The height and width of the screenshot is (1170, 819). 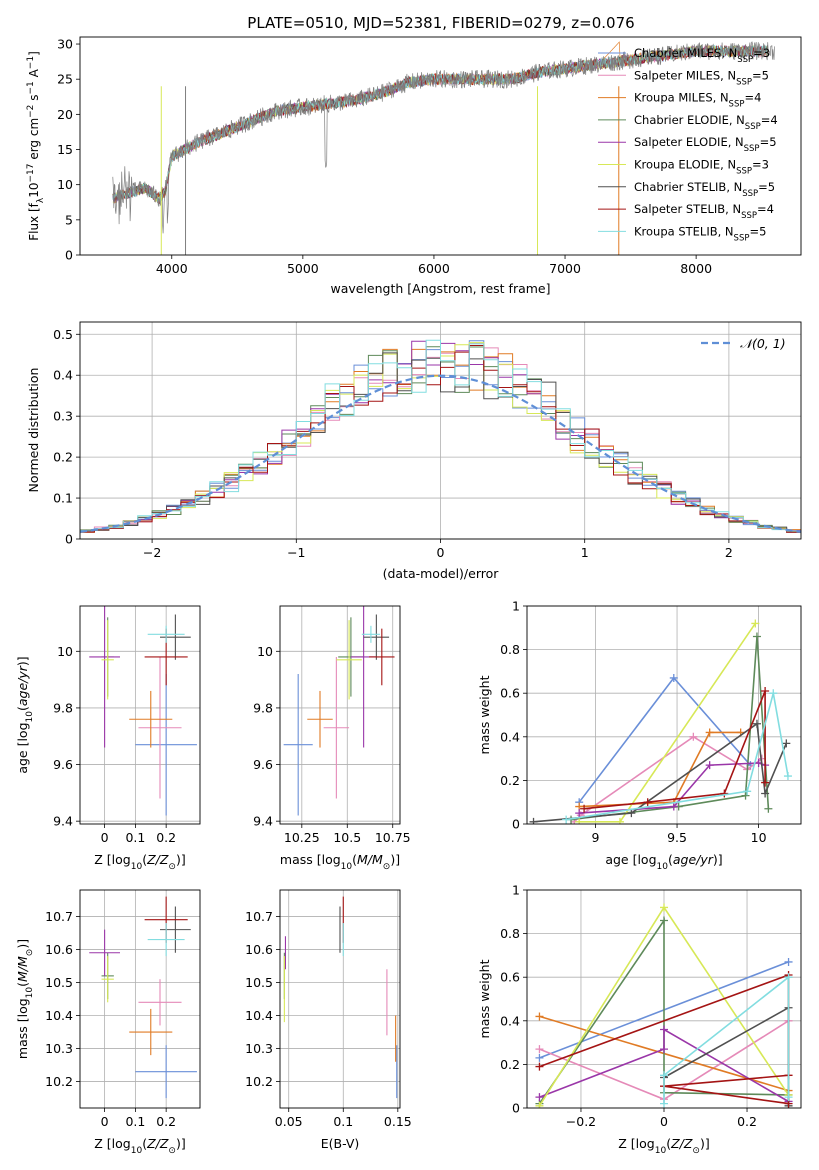 What do you see at coordinates (704, 211) in the screenshot?
I see `legend-label: Salpeter STELIB, NSSP=4` at bounding box center [704, 211].